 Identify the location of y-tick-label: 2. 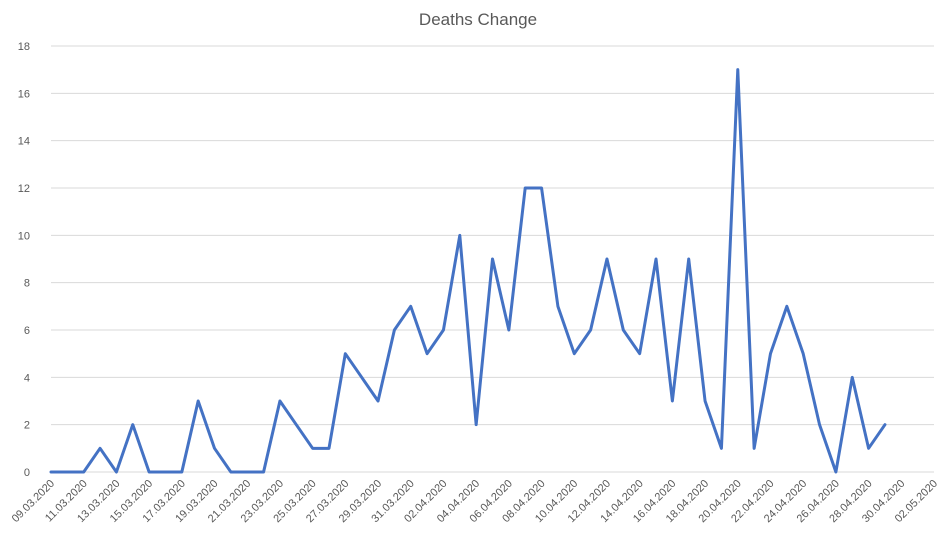
(27, 426).